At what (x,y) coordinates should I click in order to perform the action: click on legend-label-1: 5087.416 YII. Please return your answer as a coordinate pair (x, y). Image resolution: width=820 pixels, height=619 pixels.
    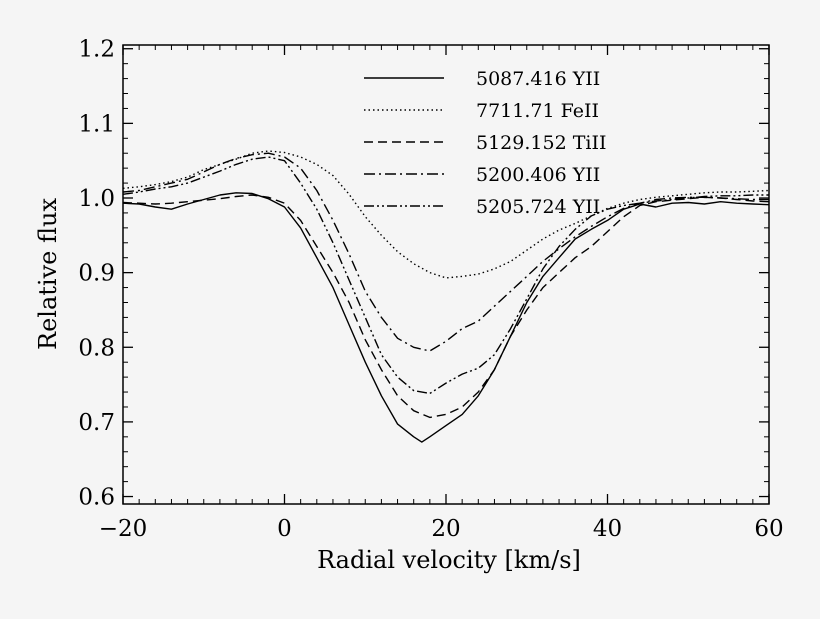
    Looking at the image, I should click on (538, 79).